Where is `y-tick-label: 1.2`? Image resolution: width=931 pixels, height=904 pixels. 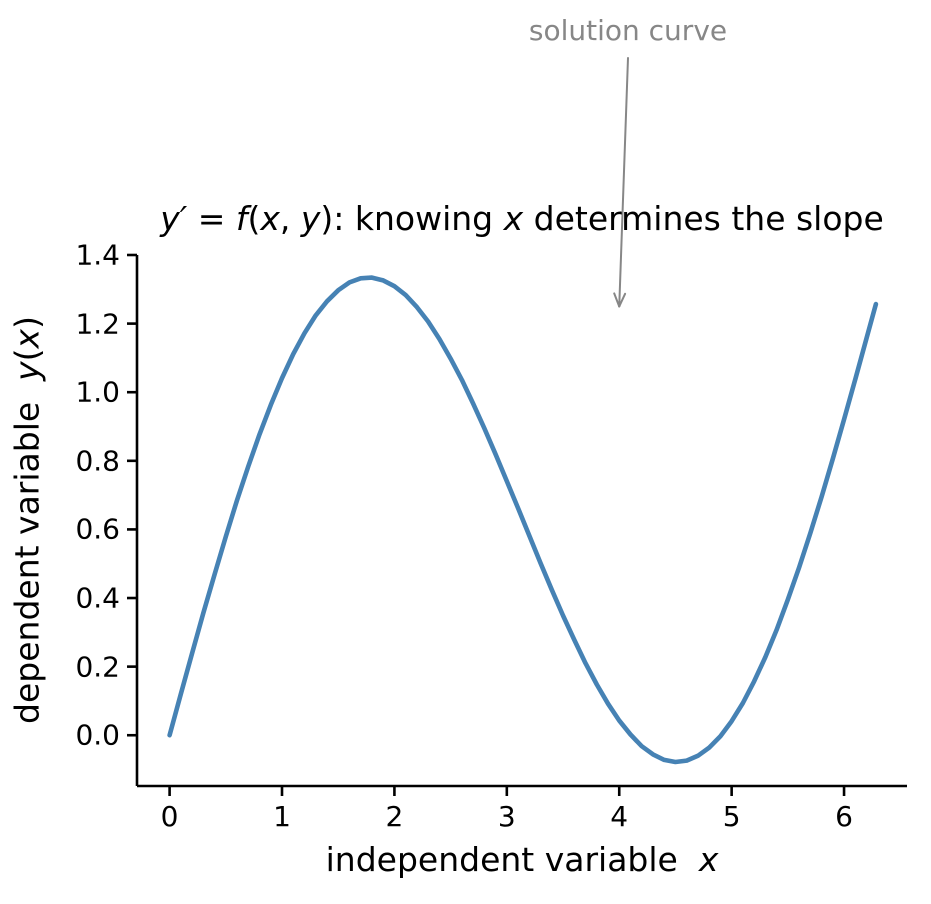 y-tick-label: 1.2 is located at coordinates (97, 324).